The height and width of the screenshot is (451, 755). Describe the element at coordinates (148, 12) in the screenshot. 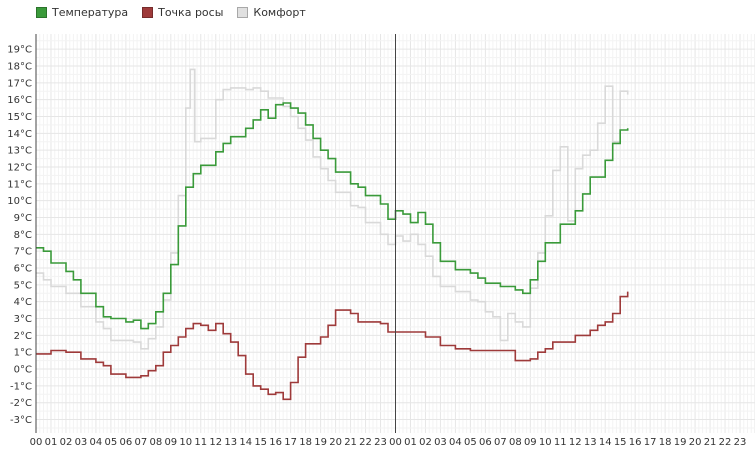

I see `legend-swatch-dew-point` at that location.